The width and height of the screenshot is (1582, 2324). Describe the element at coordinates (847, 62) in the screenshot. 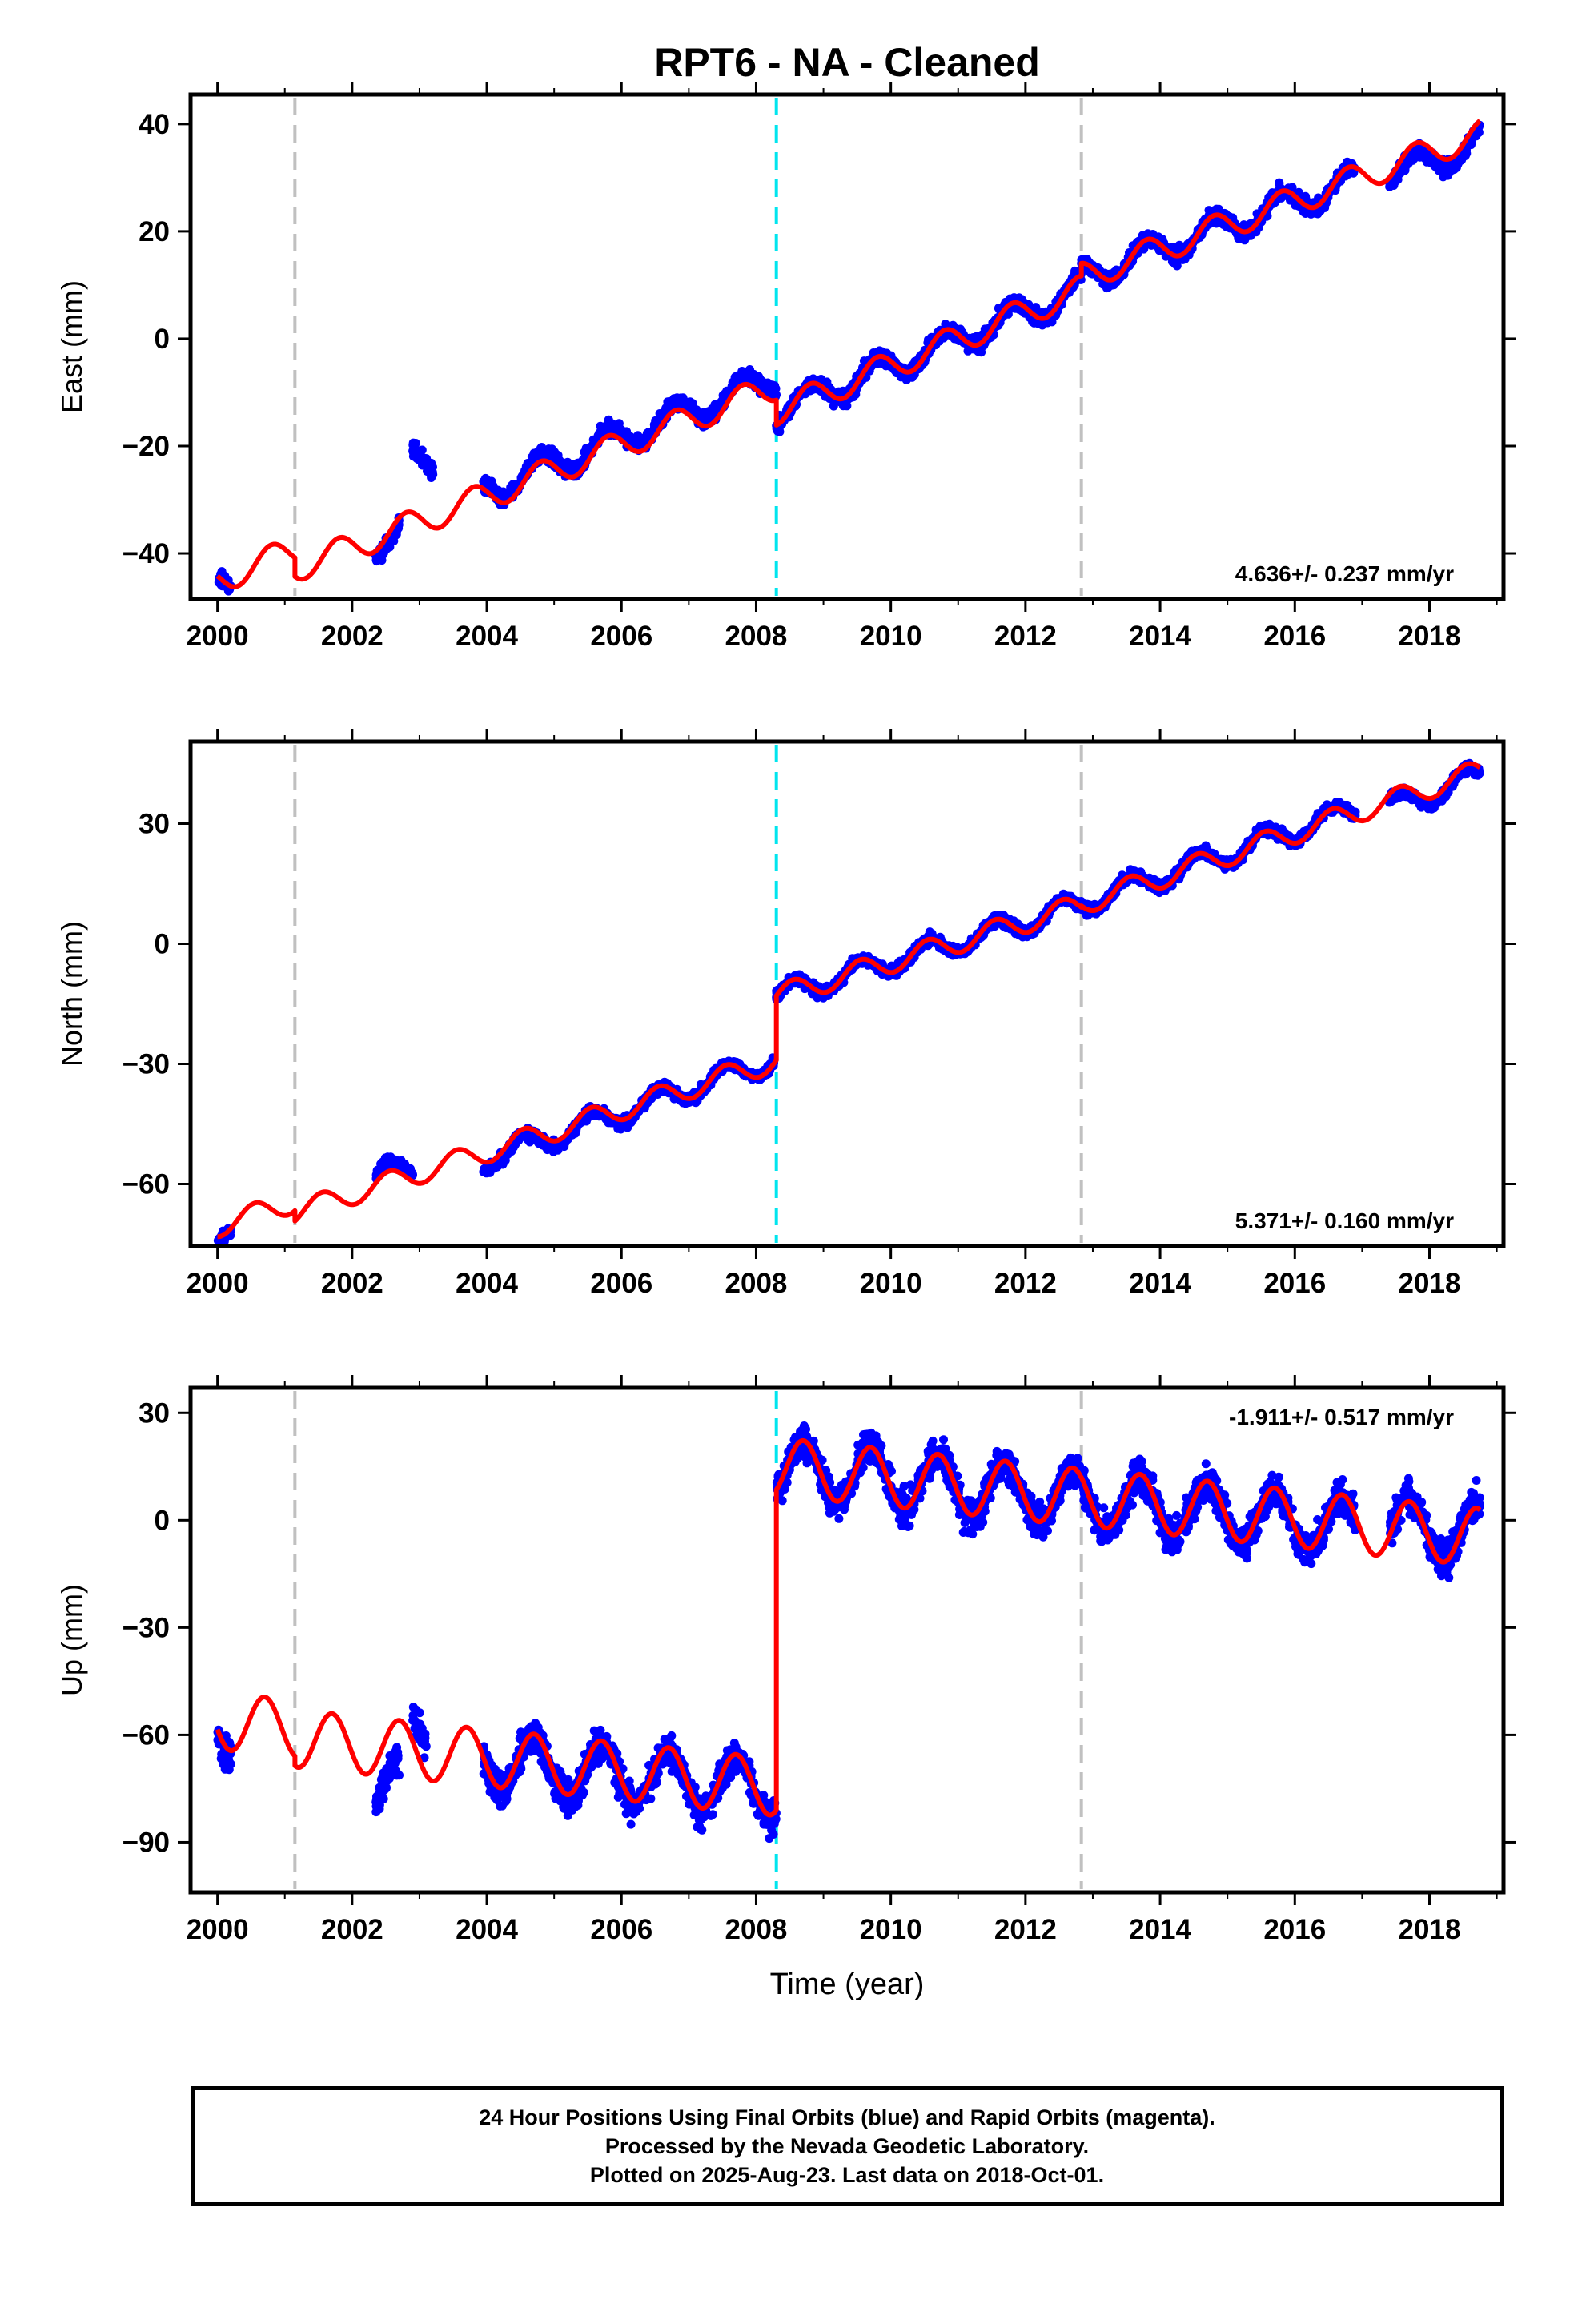

I see `figure-title: RPT6 - NA - Cleaned` at that location.